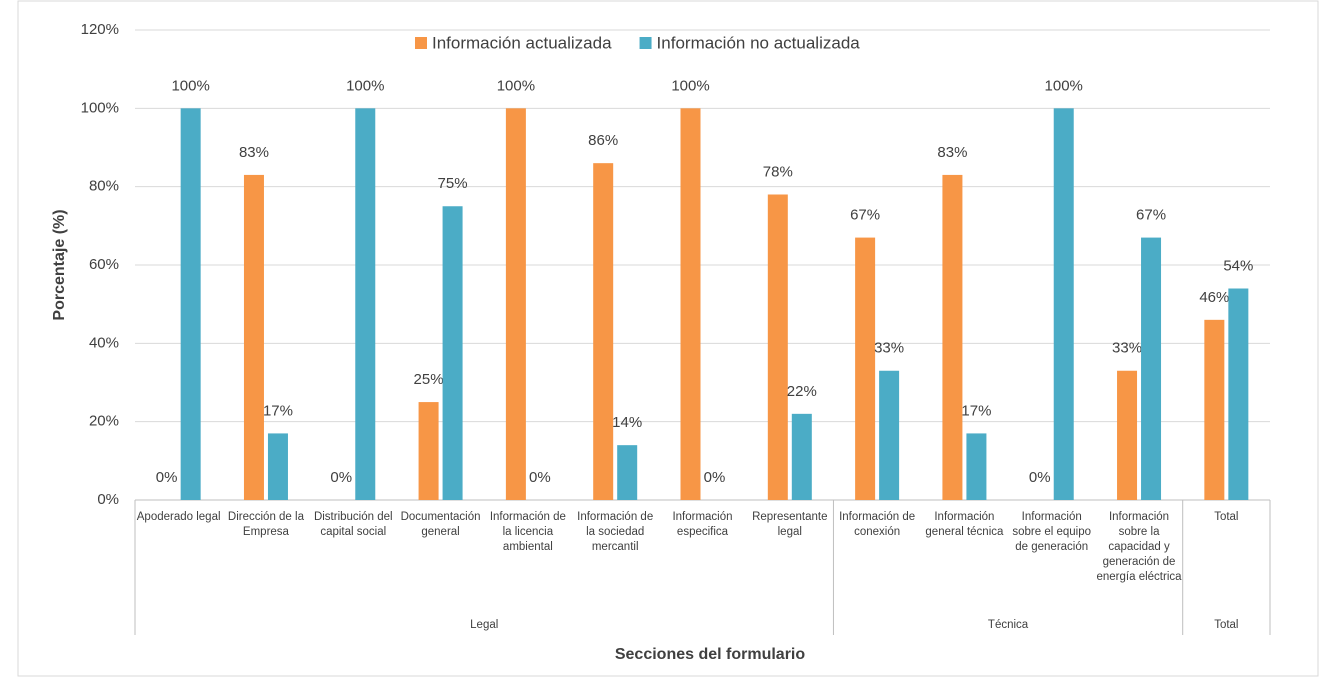 This screenshot has height=677, width=1329. What do you see at coordinates (877, 524) in the screenshot?
I see `x-tick-label: Información de conexión` at bounding box center [877, 524].